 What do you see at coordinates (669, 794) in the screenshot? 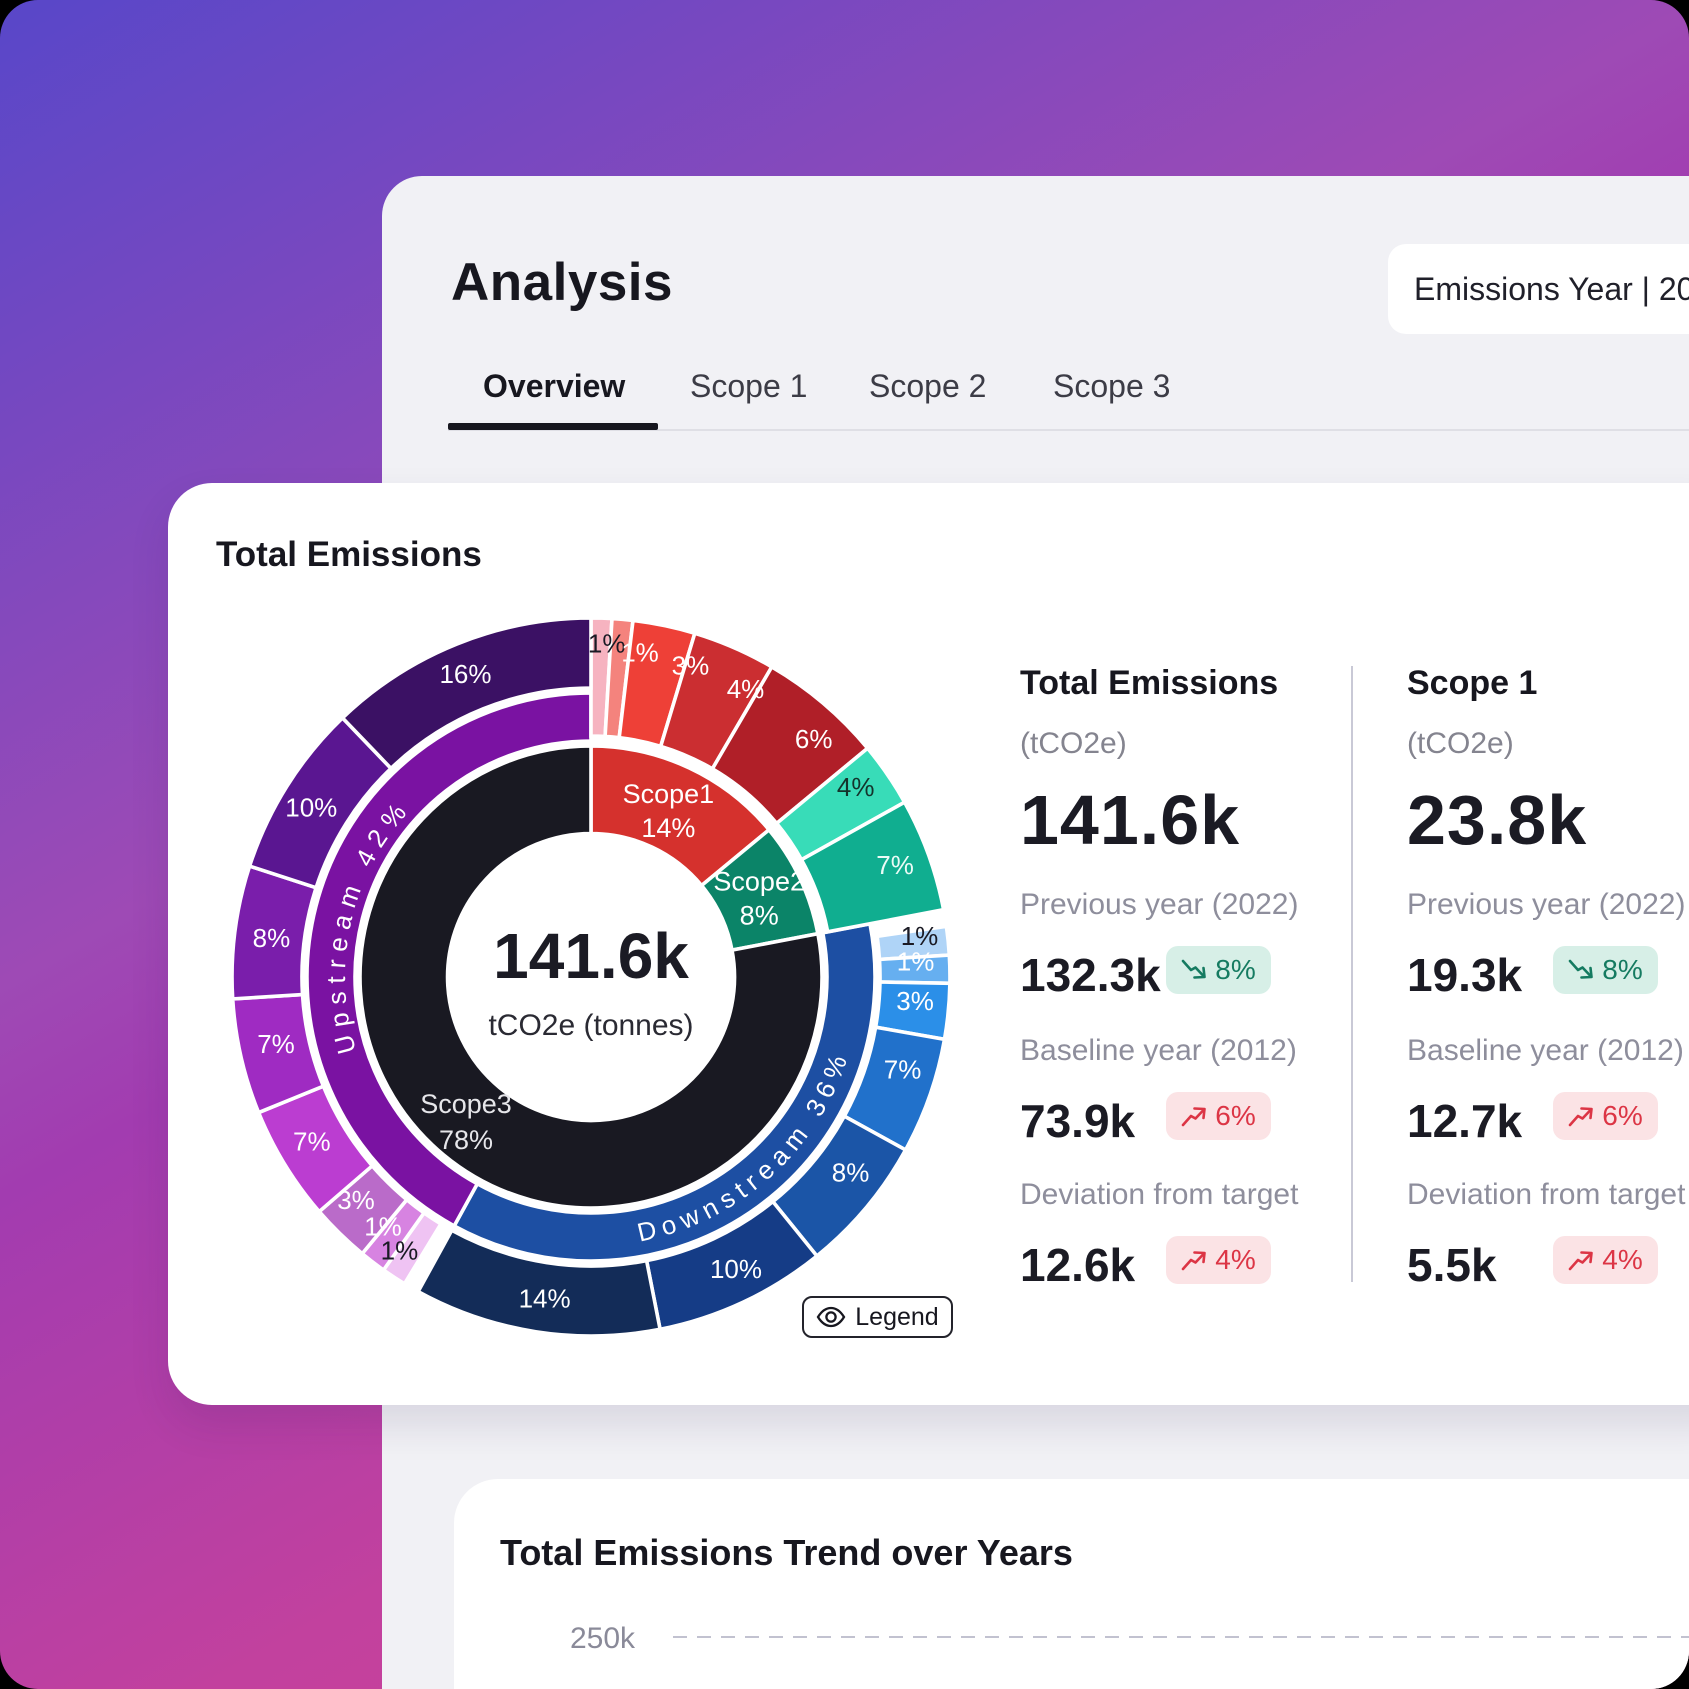
I see `svg-text: Scope1` at bounding box center [669, 794].